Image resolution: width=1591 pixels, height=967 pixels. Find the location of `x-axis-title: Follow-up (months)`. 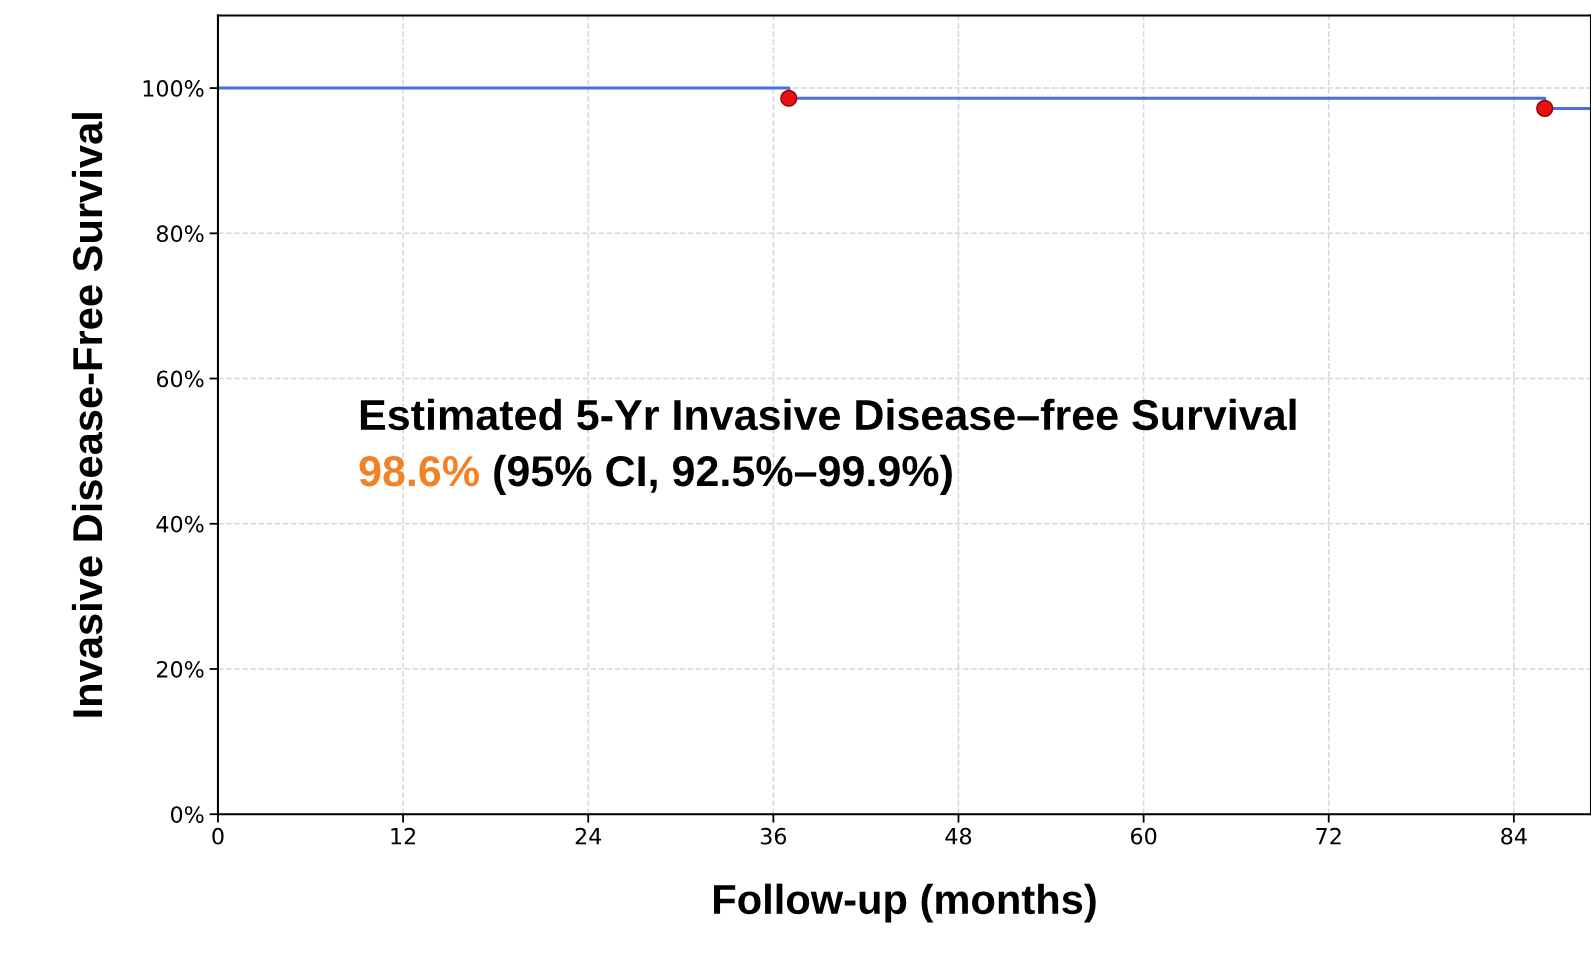

x-axis-title: Follow-up (months) is located at coordinates (905, 903).